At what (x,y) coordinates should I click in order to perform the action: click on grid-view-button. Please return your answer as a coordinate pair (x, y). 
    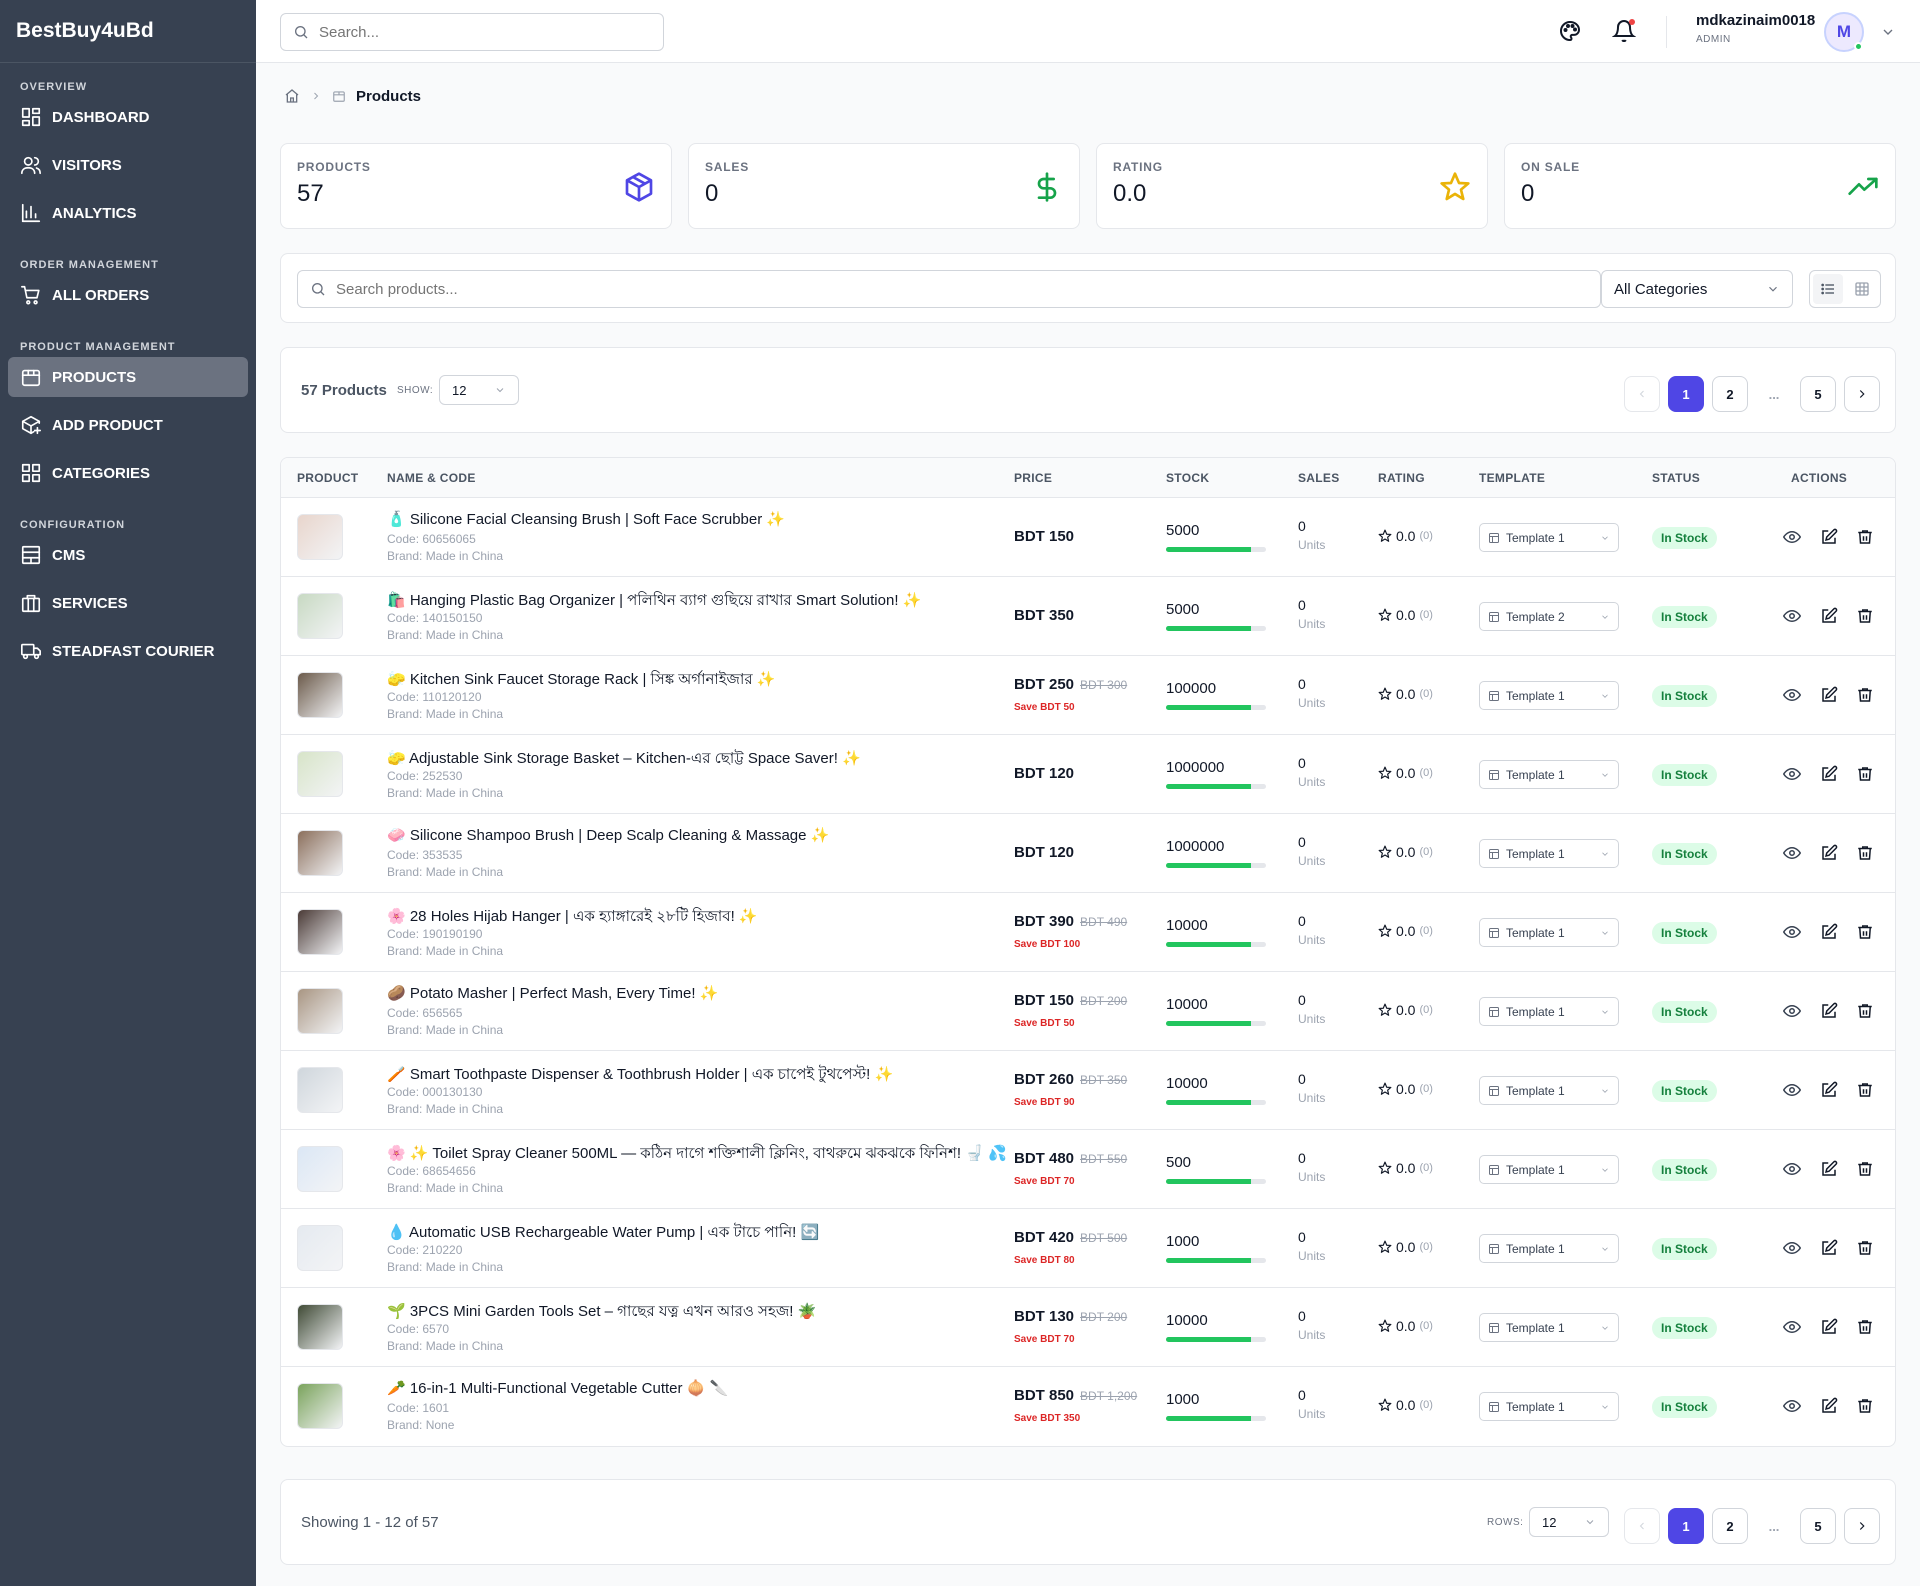
    Looking at the image, I should click on (1862, 289).